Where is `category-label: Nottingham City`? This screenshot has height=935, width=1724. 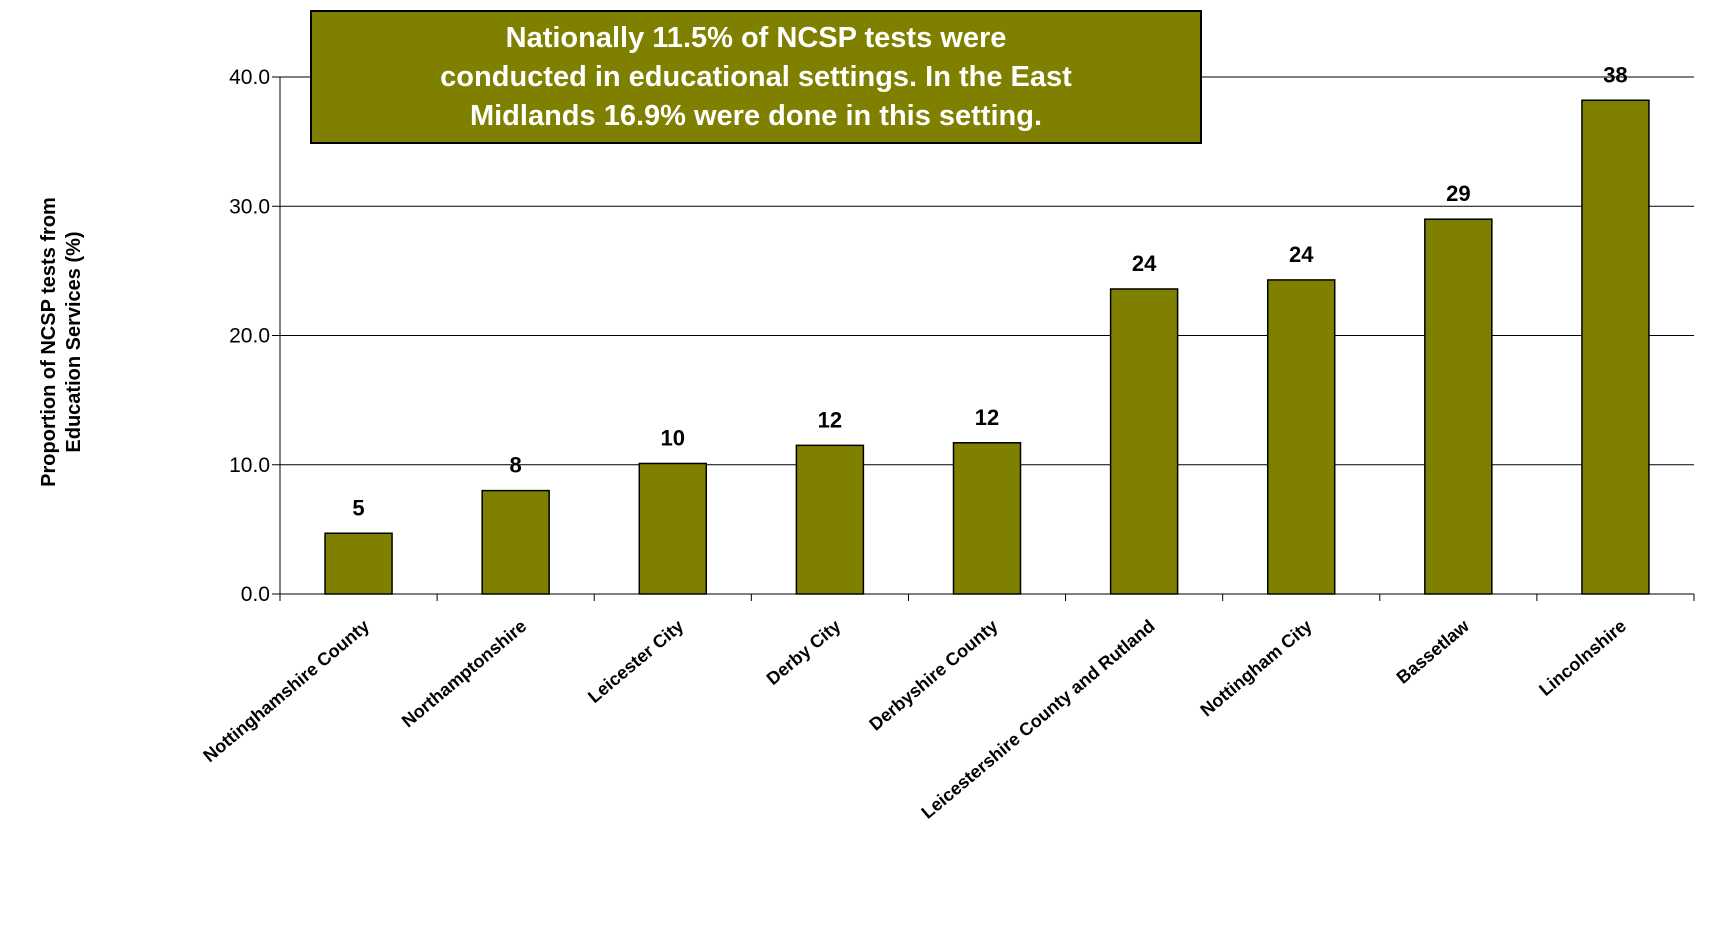 category-label: Nottingham City is located at coordinates (1255, 668).